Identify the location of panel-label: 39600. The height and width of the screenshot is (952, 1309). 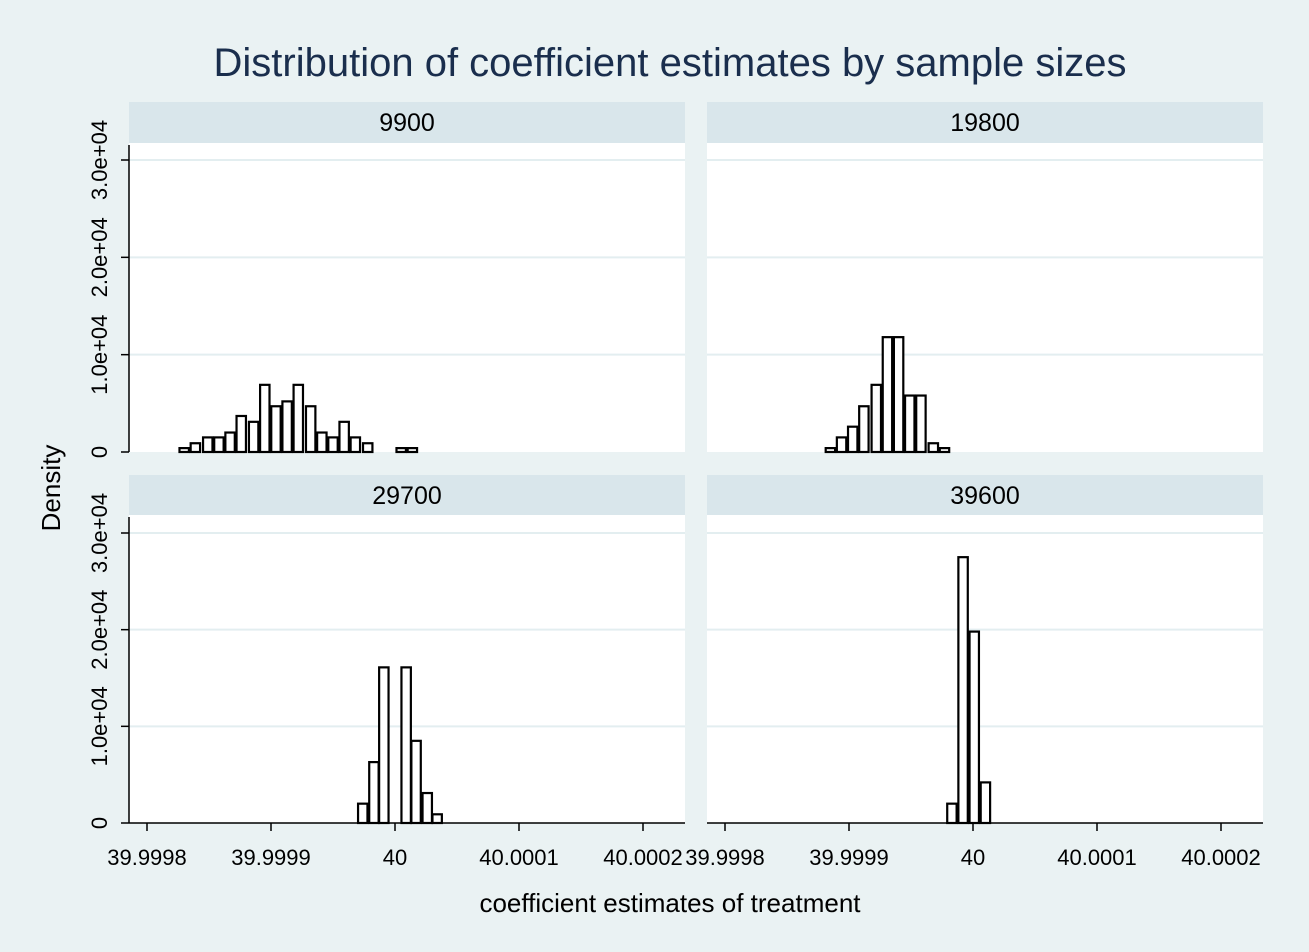
(985, 496).